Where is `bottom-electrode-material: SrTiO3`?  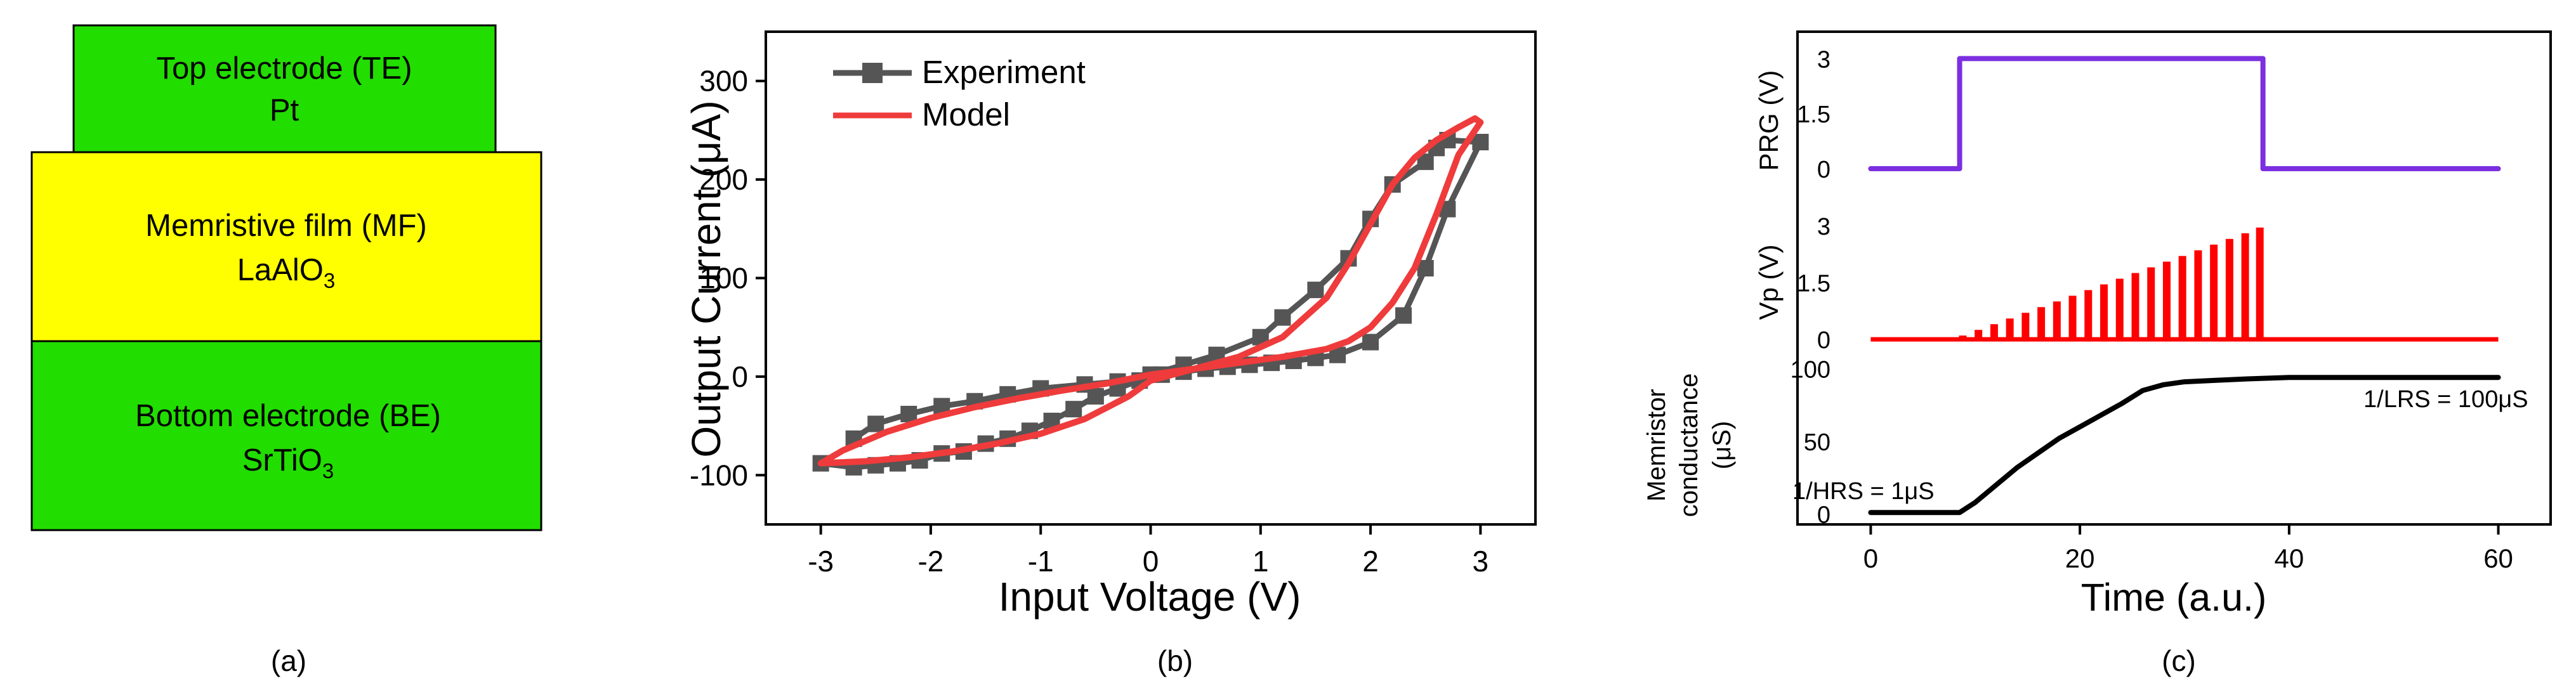 bottom-electrode-material: SrTiO3 is located at coordinates (288, 463).